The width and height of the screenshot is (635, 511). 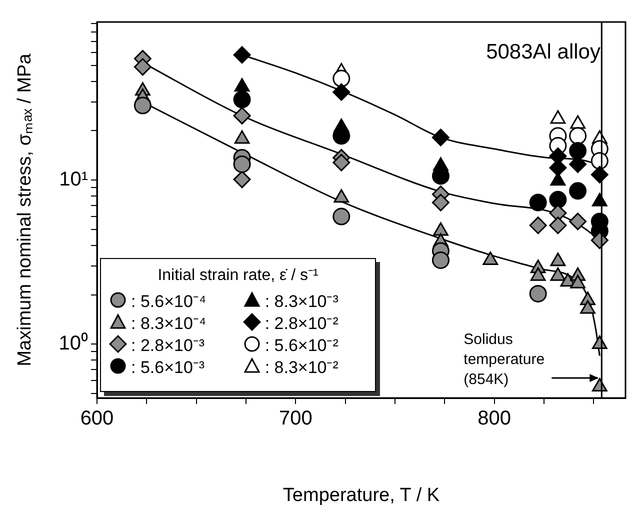 What do you see at coordinates (73, 179) in the screenshot?
I see `y-tick-label: 10¹` at bounding box center [73, 179].